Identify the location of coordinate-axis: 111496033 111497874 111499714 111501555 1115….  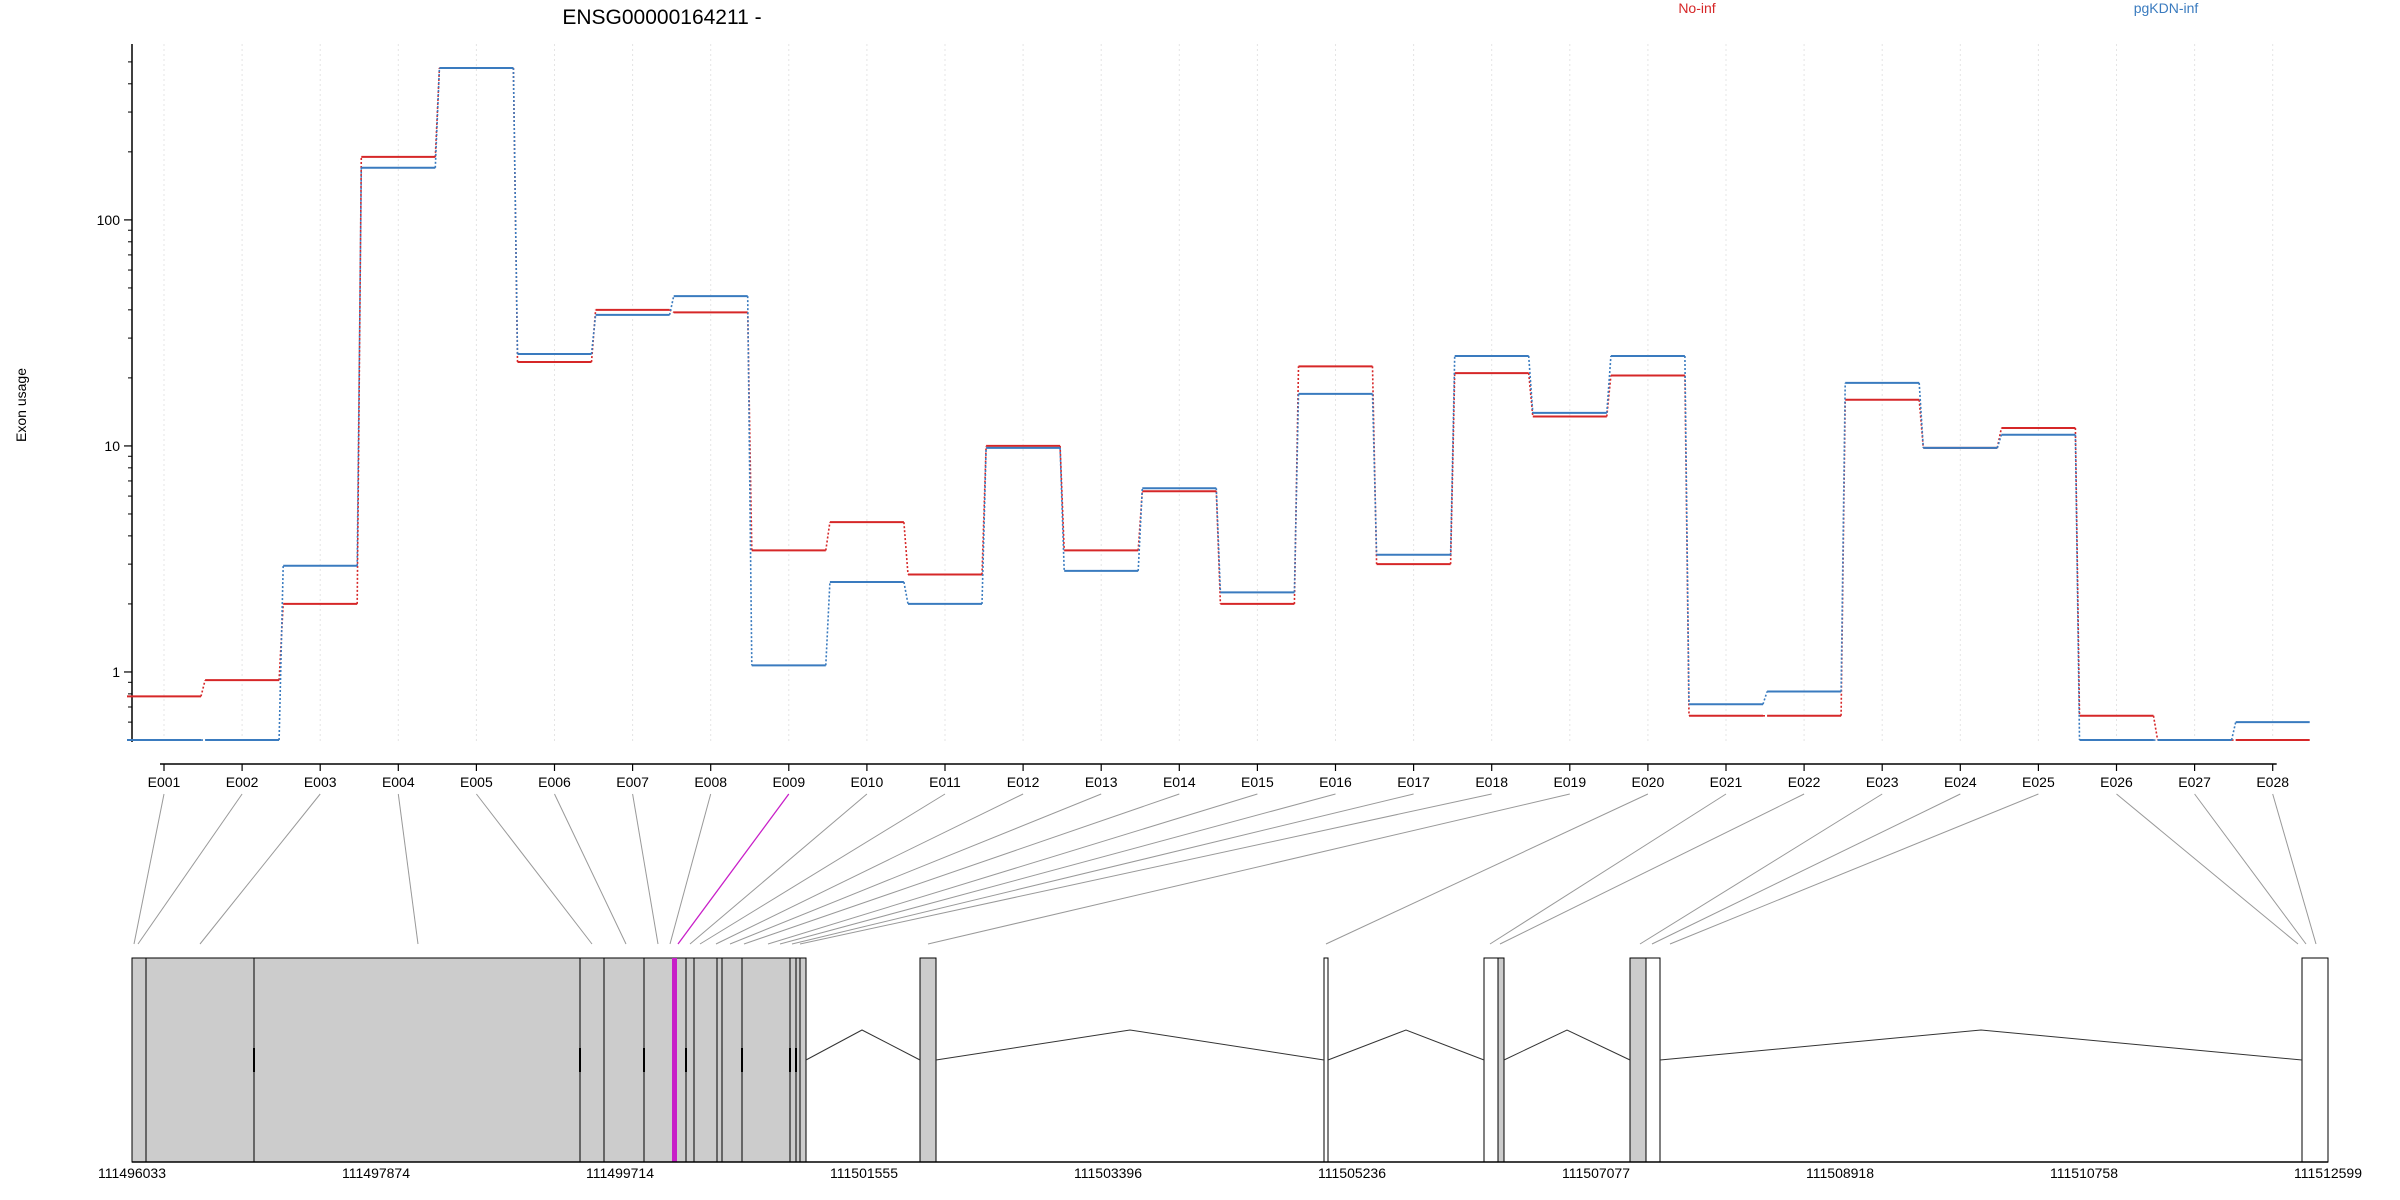
(1230, 1171).